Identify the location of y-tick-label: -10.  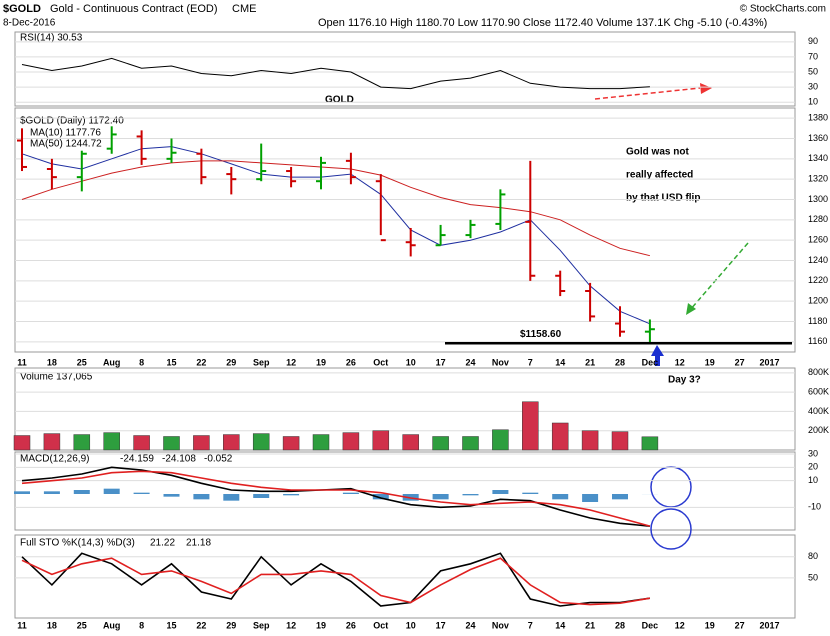
(814, 507).